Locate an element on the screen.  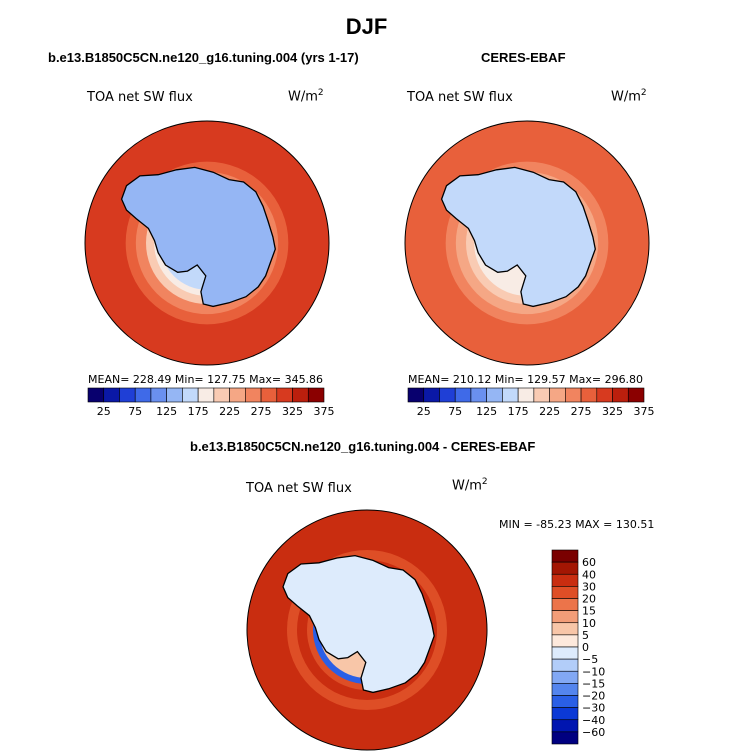
difference-colorbar-tick: −10 is located at coordinates (593, 671).